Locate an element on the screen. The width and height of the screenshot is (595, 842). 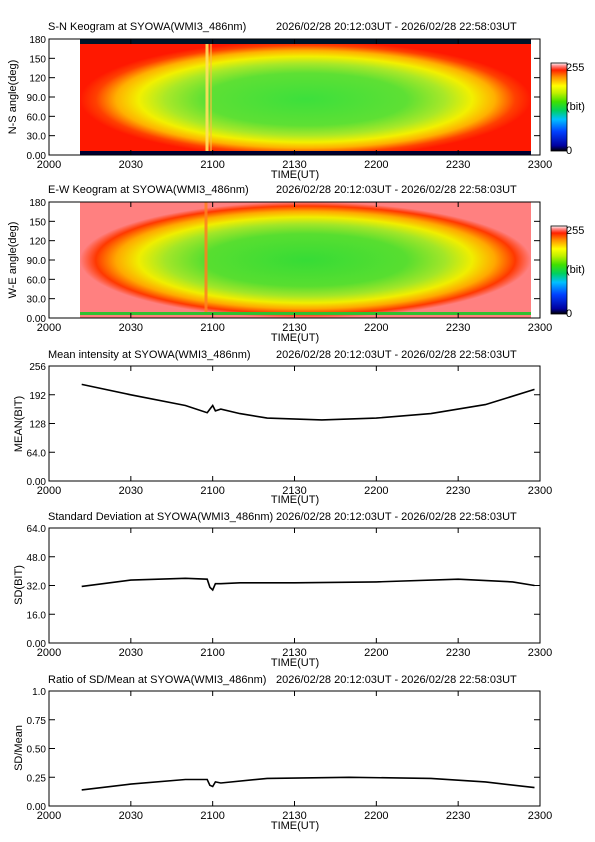
y-axis-label: N-S angle(deg) is located at coordinates (13, 97).